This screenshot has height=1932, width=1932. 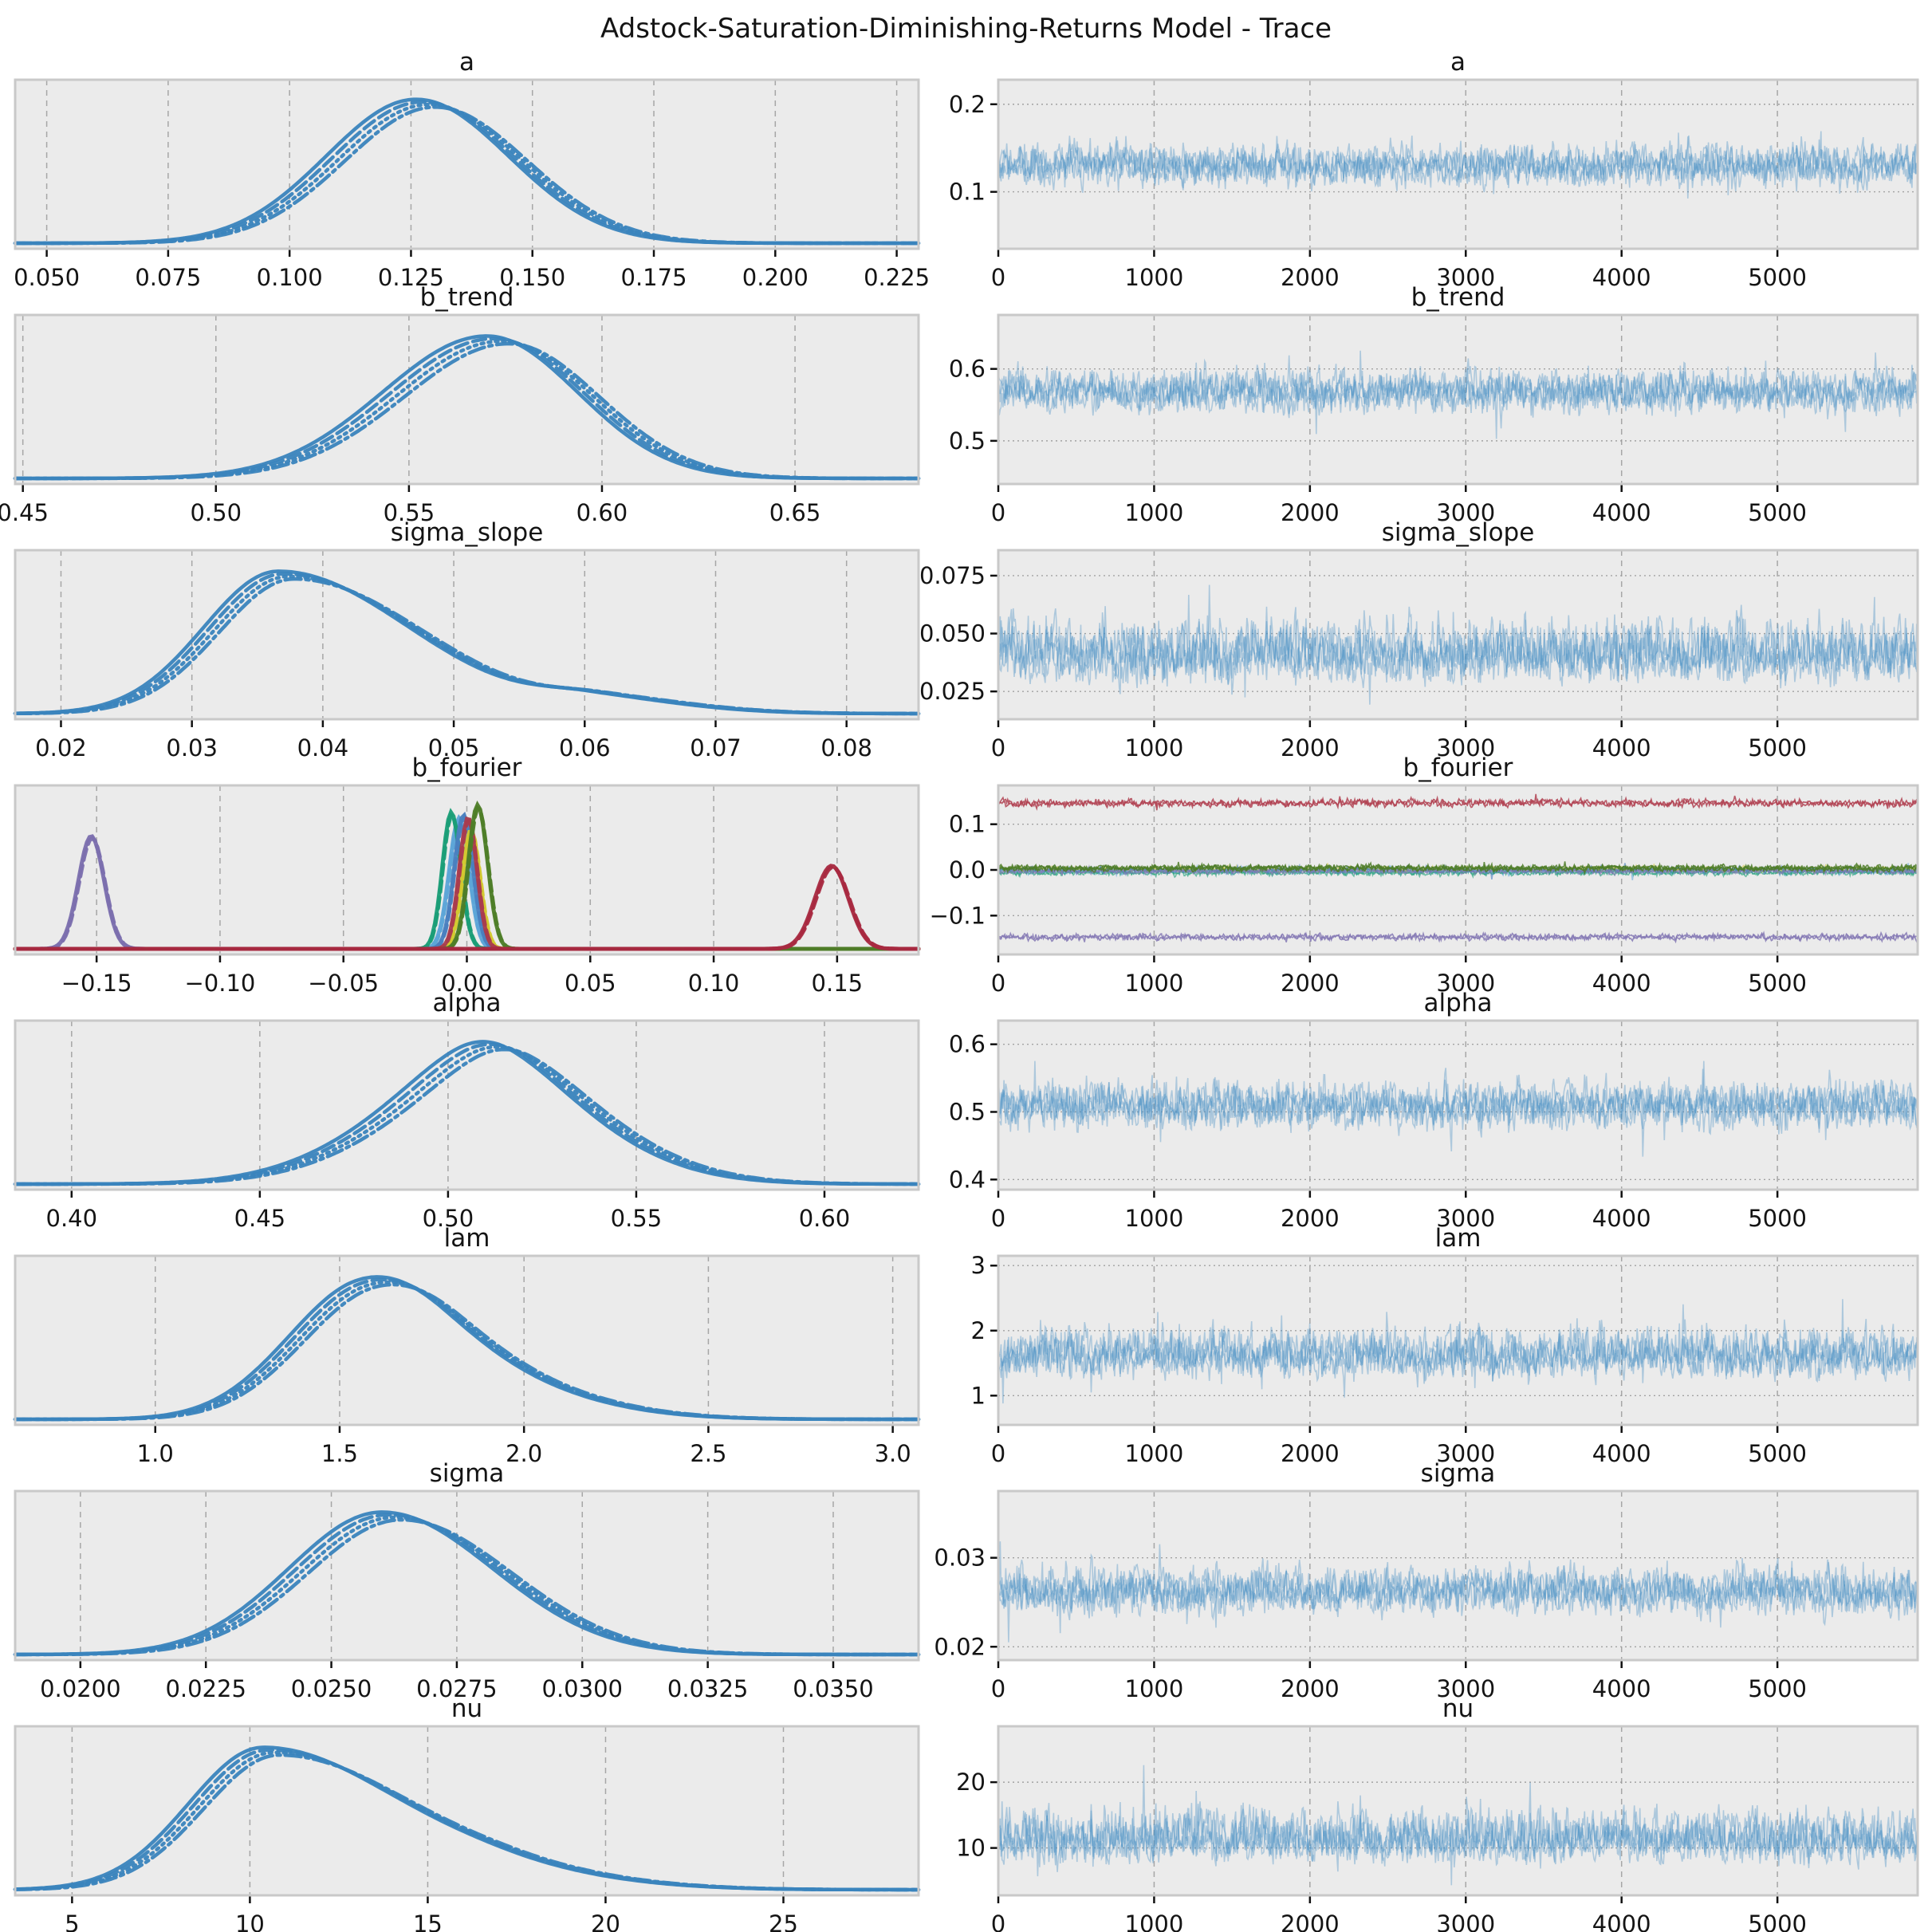 I want to click on svg-text: 0.0325, so click(x=708, y=1689).